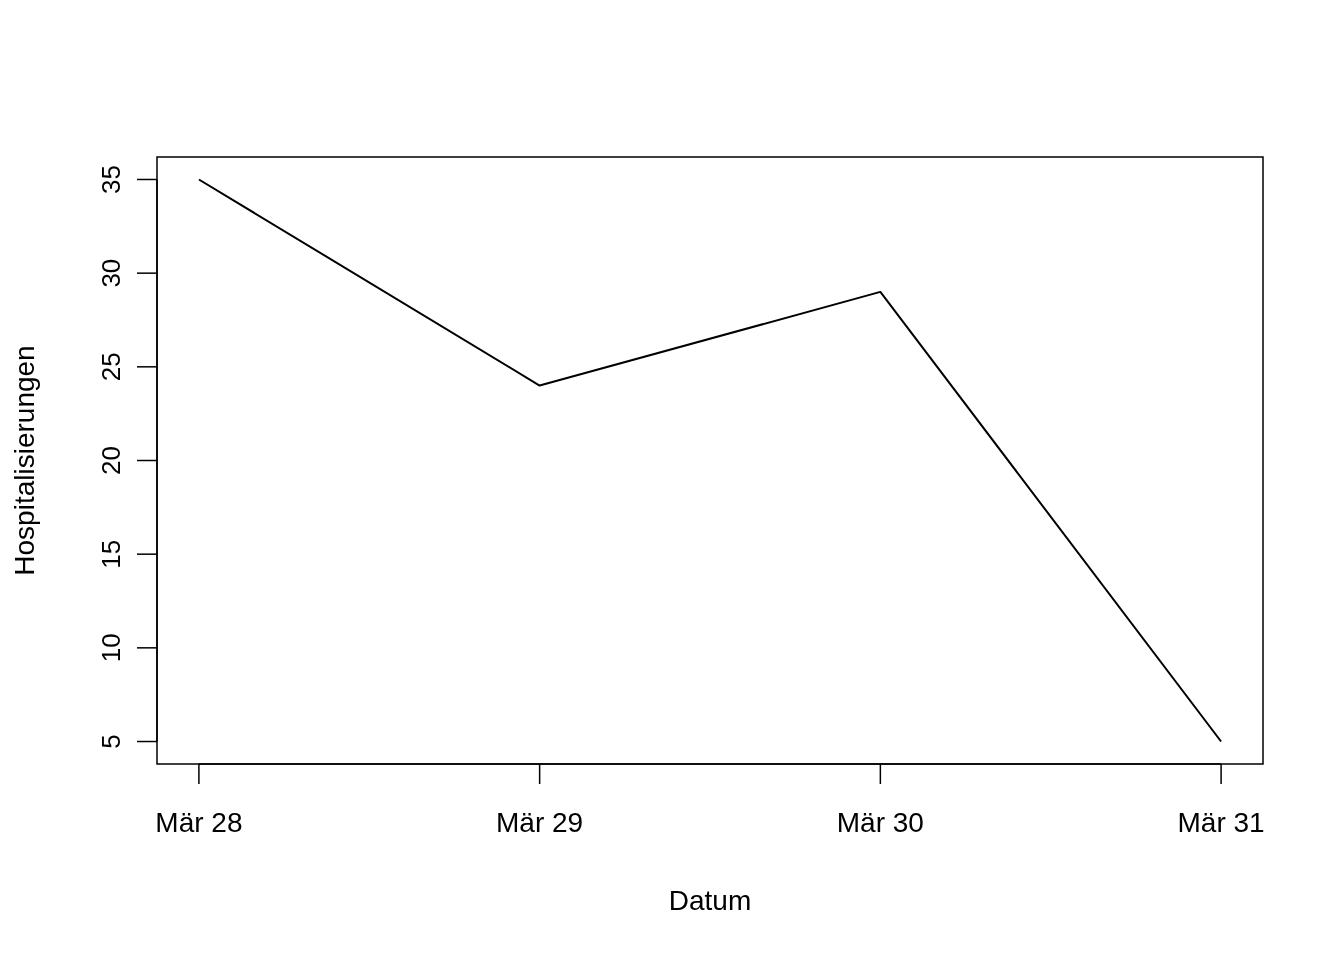 The height and width of the screenshot is (960, 1344). I want to click on y-axis-title: Hospitalisierungen, so click(24, 460).